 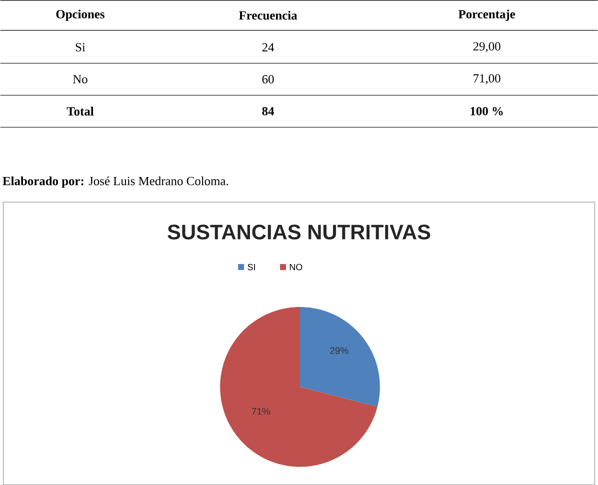 I want to click on text: Frecuencia, so click(x=268, y=15).